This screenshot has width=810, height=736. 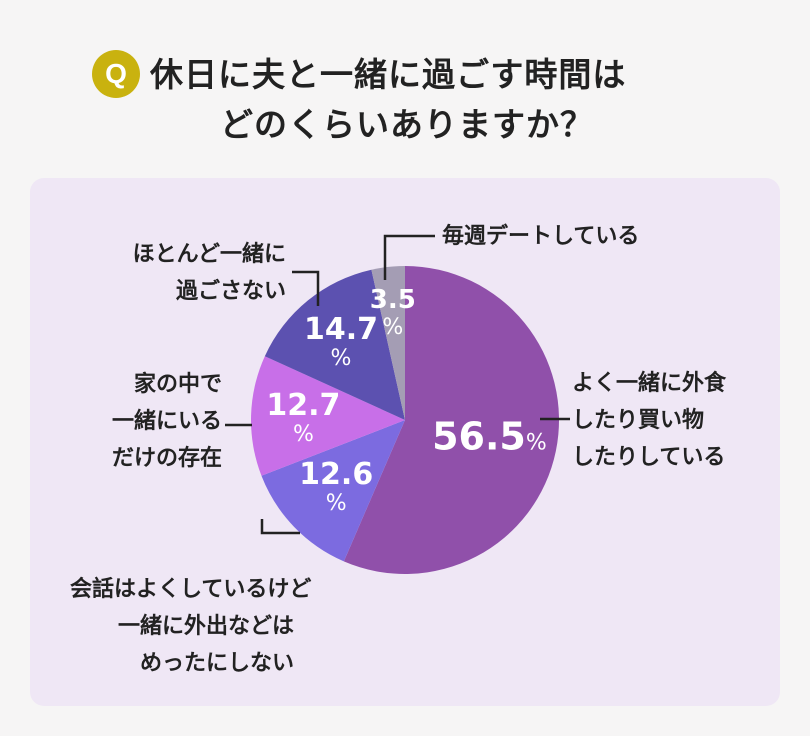 What do you see at coordinates (166, 421) in the screenshot?
I see `slice-label-line: 一緒にいる` at bounding box center [166, 421].